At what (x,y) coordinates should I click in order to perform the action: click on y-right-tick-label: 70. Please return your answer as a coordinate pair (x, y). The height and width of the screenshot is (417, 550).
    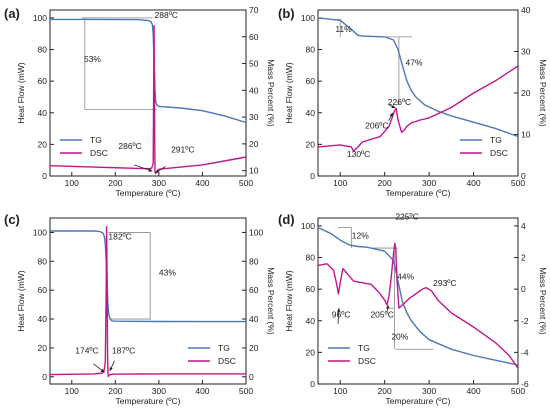
    Looking at the image, I should click on (254, 10).